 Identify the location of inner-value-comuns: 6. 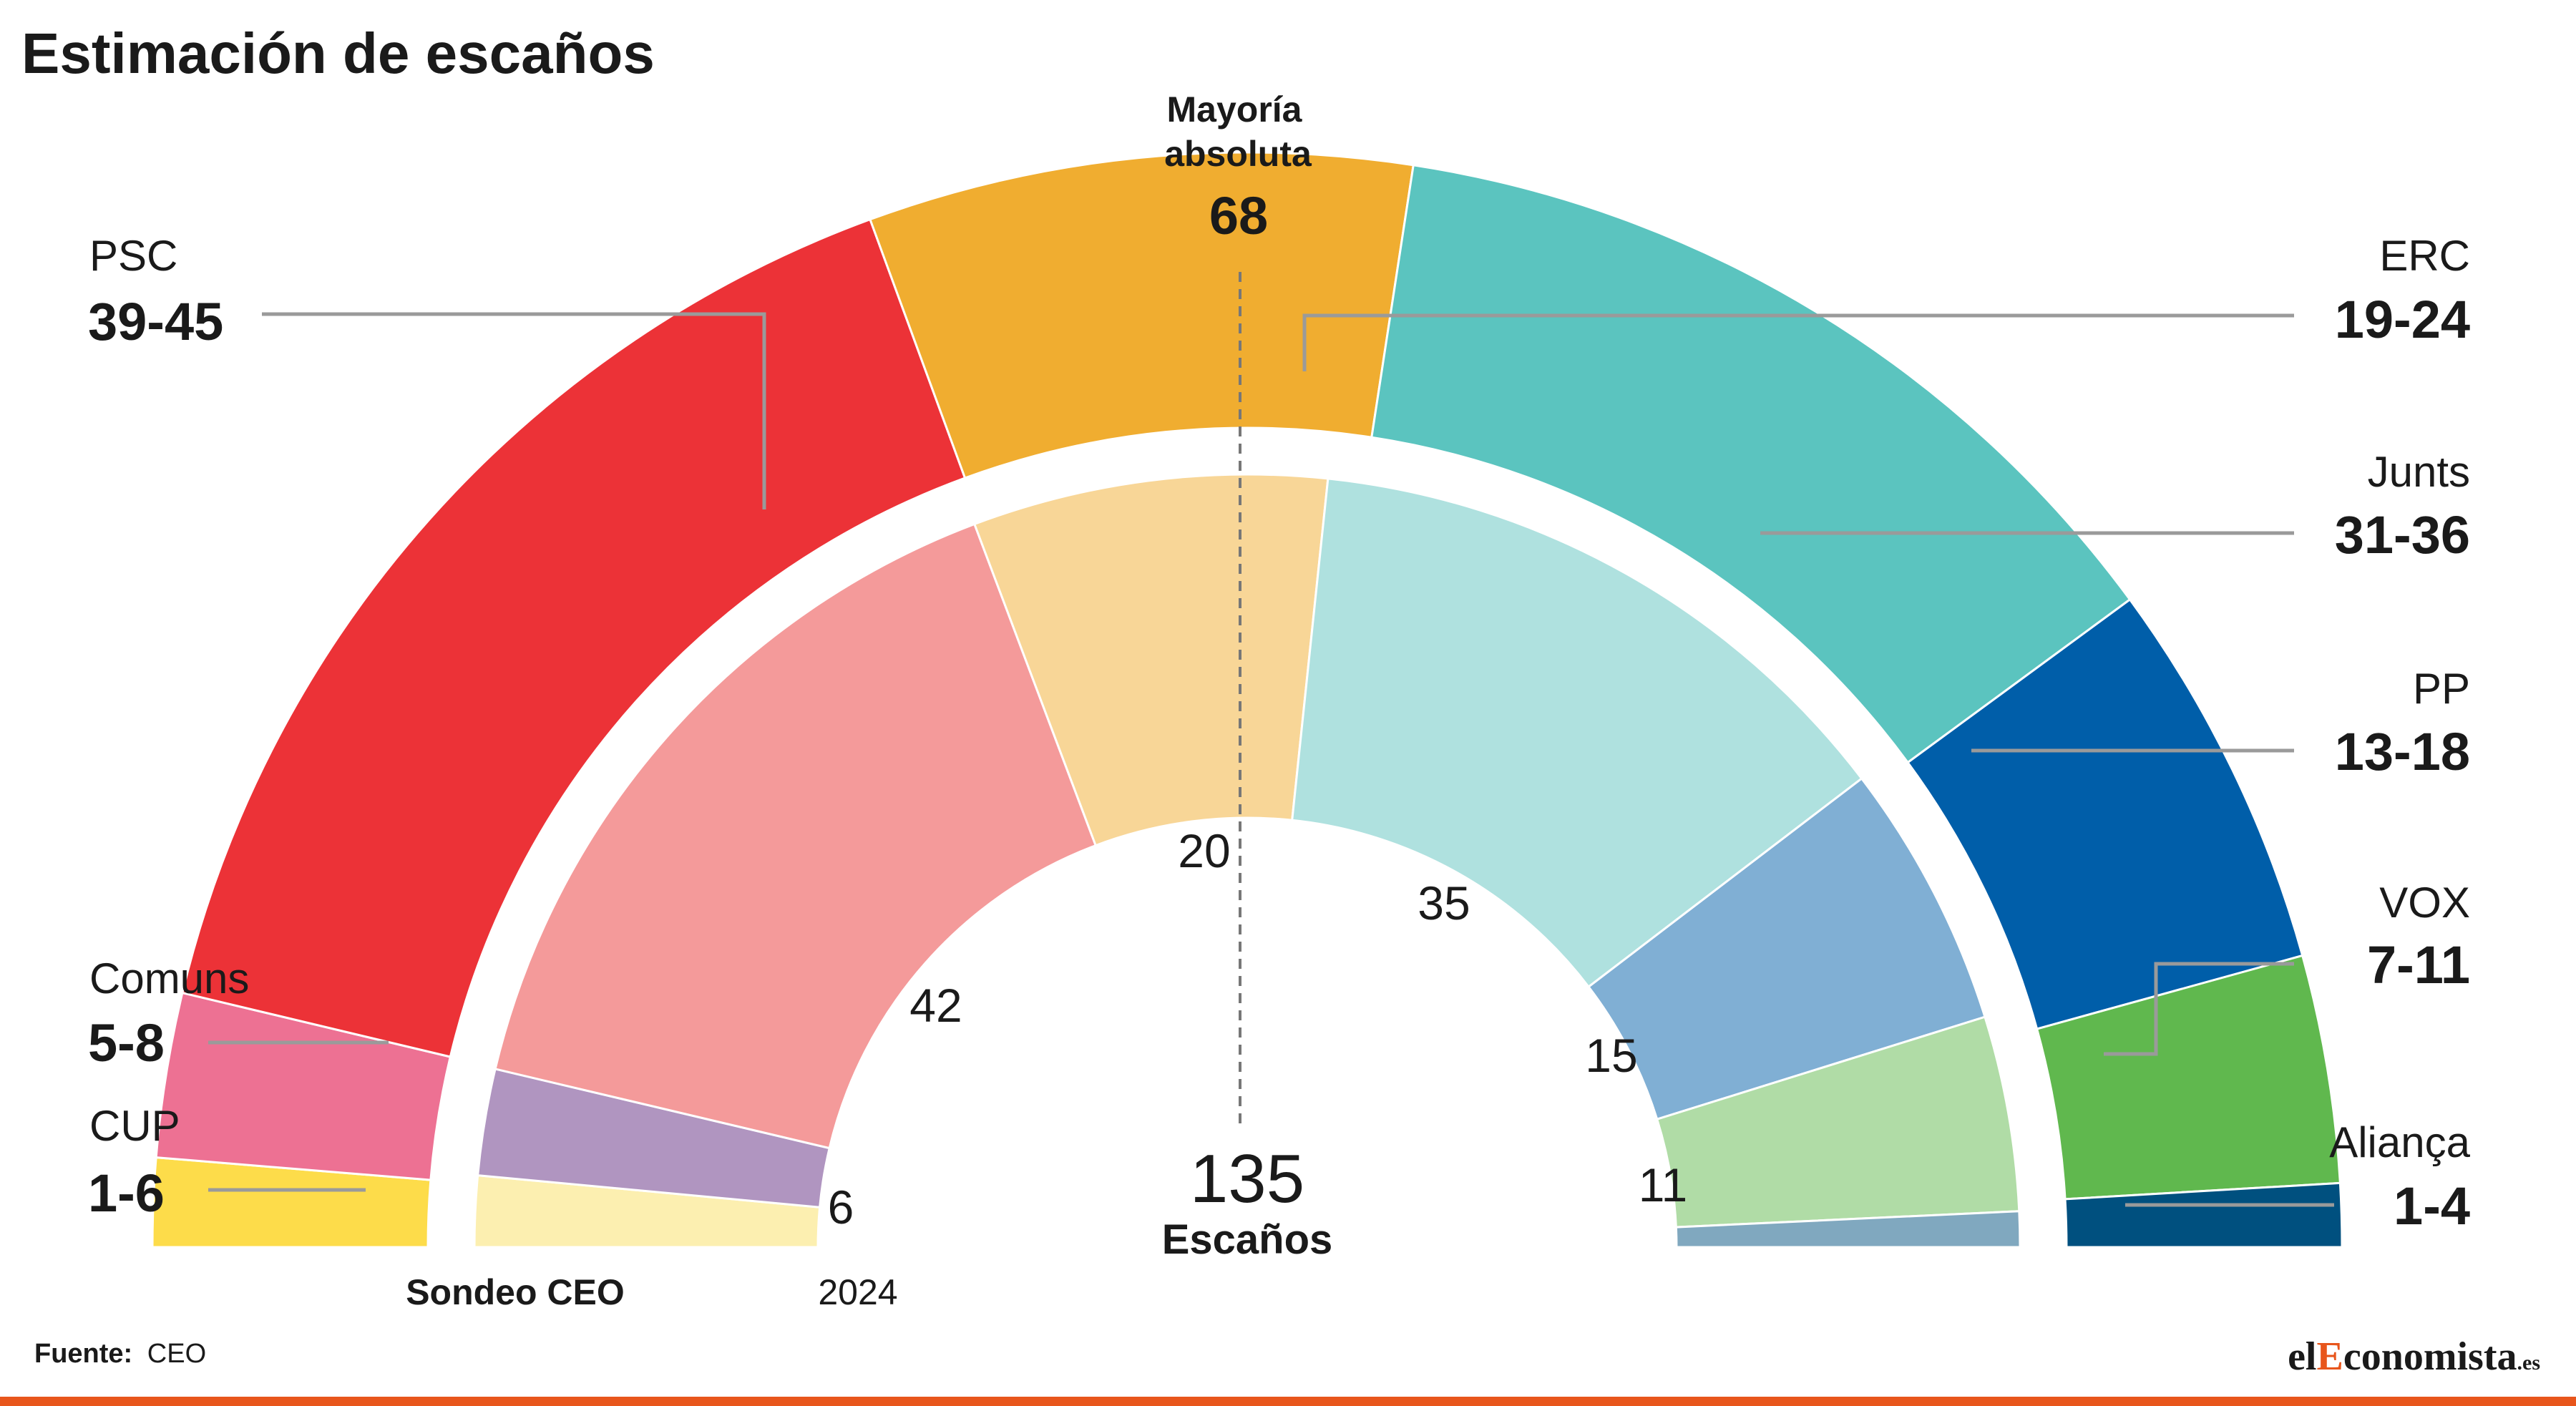
(841, 1207).